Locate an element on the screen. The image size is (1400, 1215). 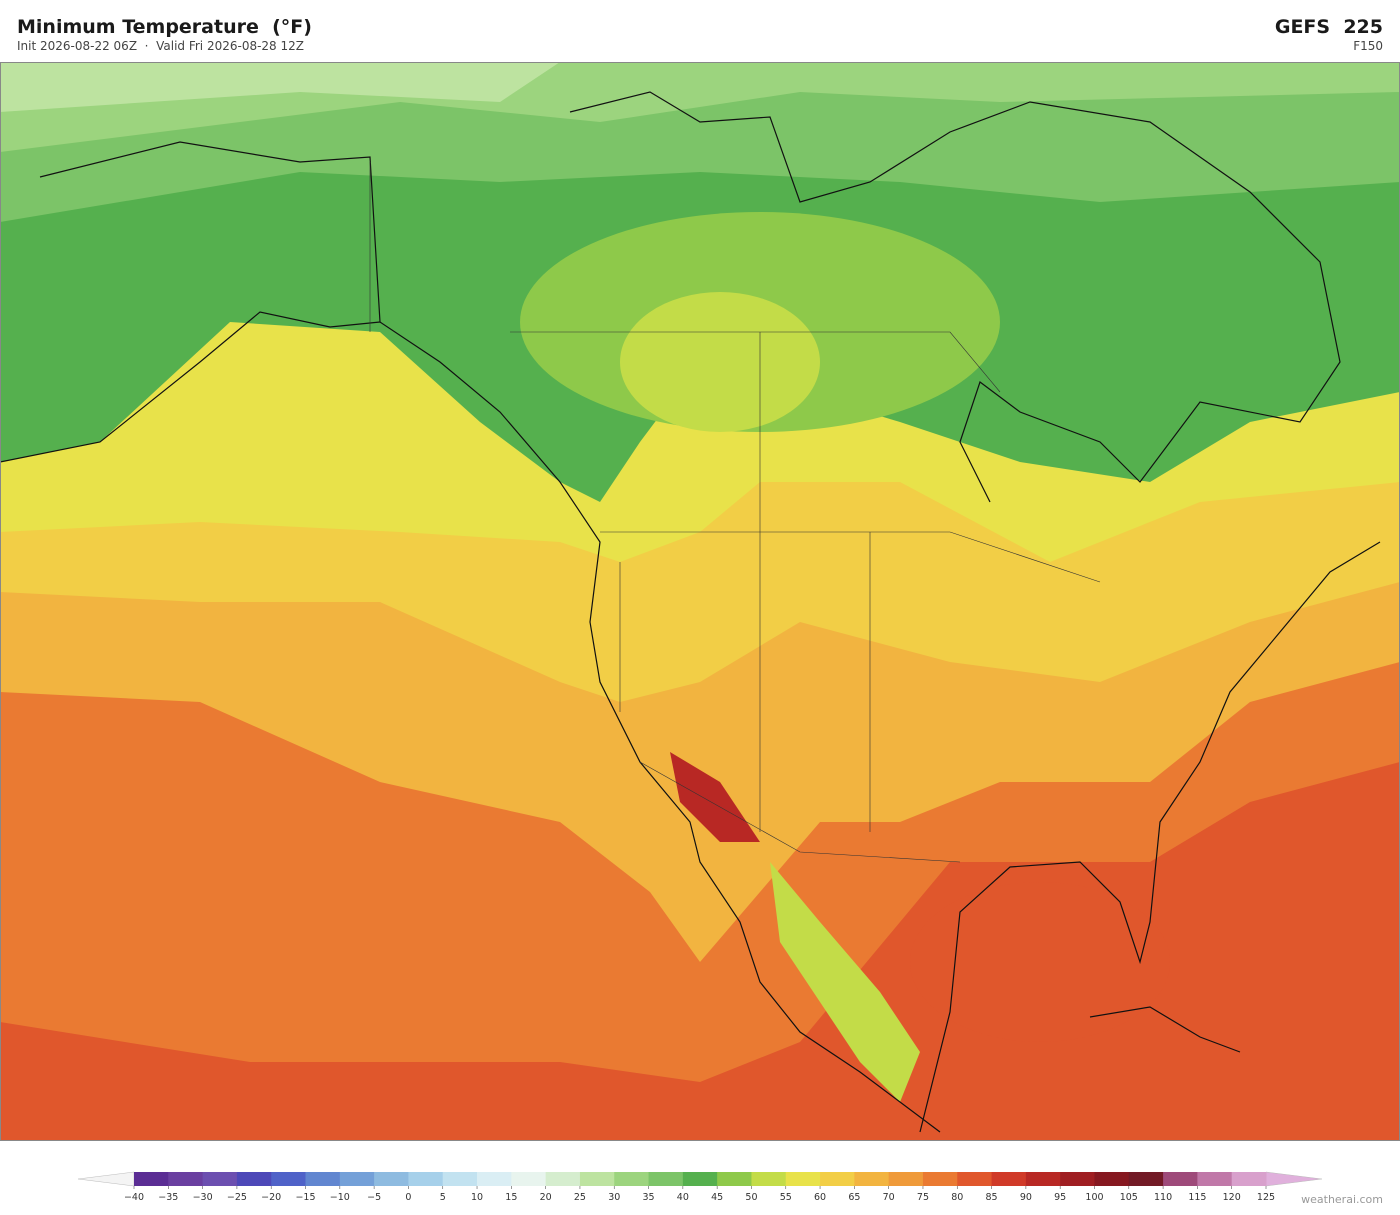
tick-label: 10 is located at coordinates (477, 1197).